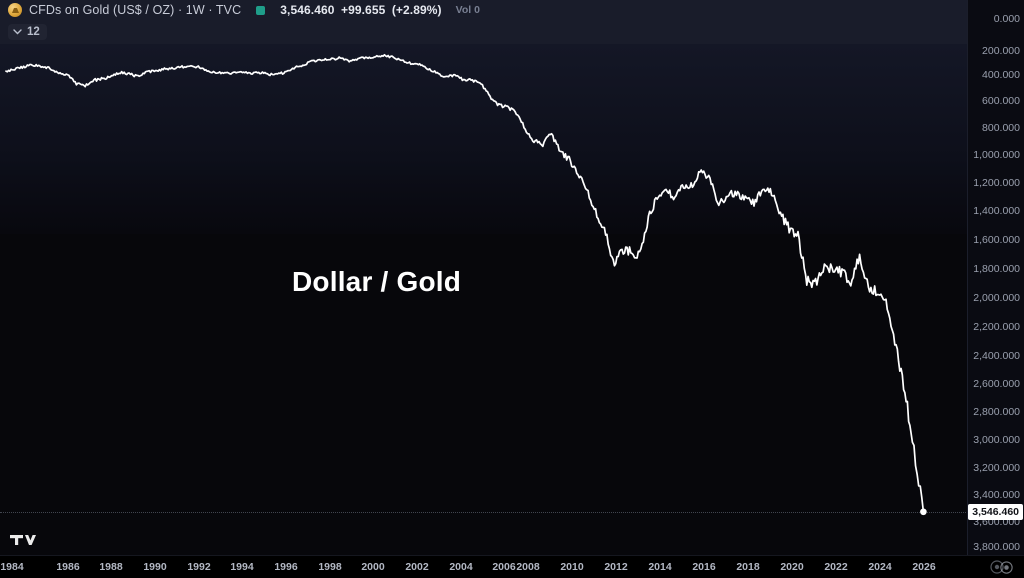 The height and width of the screenshot is (578, 1024). Describe the element at coordinates (242, 567) in the screenshot. I see `time-axis-tick: 1994` at that location.